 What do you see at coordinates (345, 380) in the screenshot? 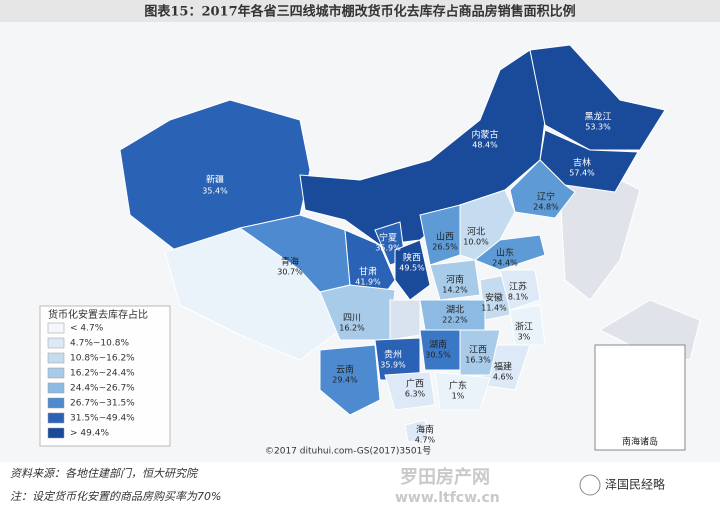
I see `province-value: 29.4%` at bounding box center [345, 380].